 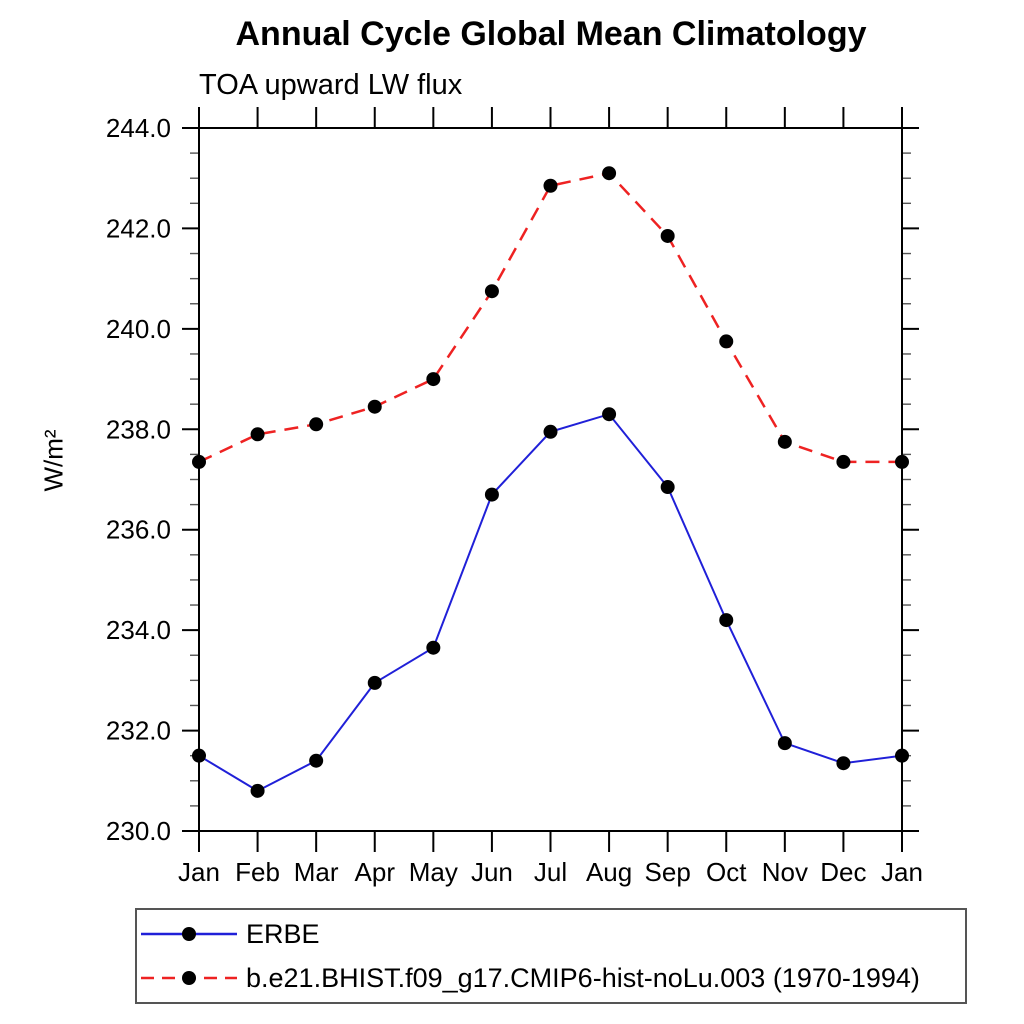 What do you see at coordinates (433, 872) in the screenshot?
I see `x-tick-label: May` at bounding box center [433, 872].